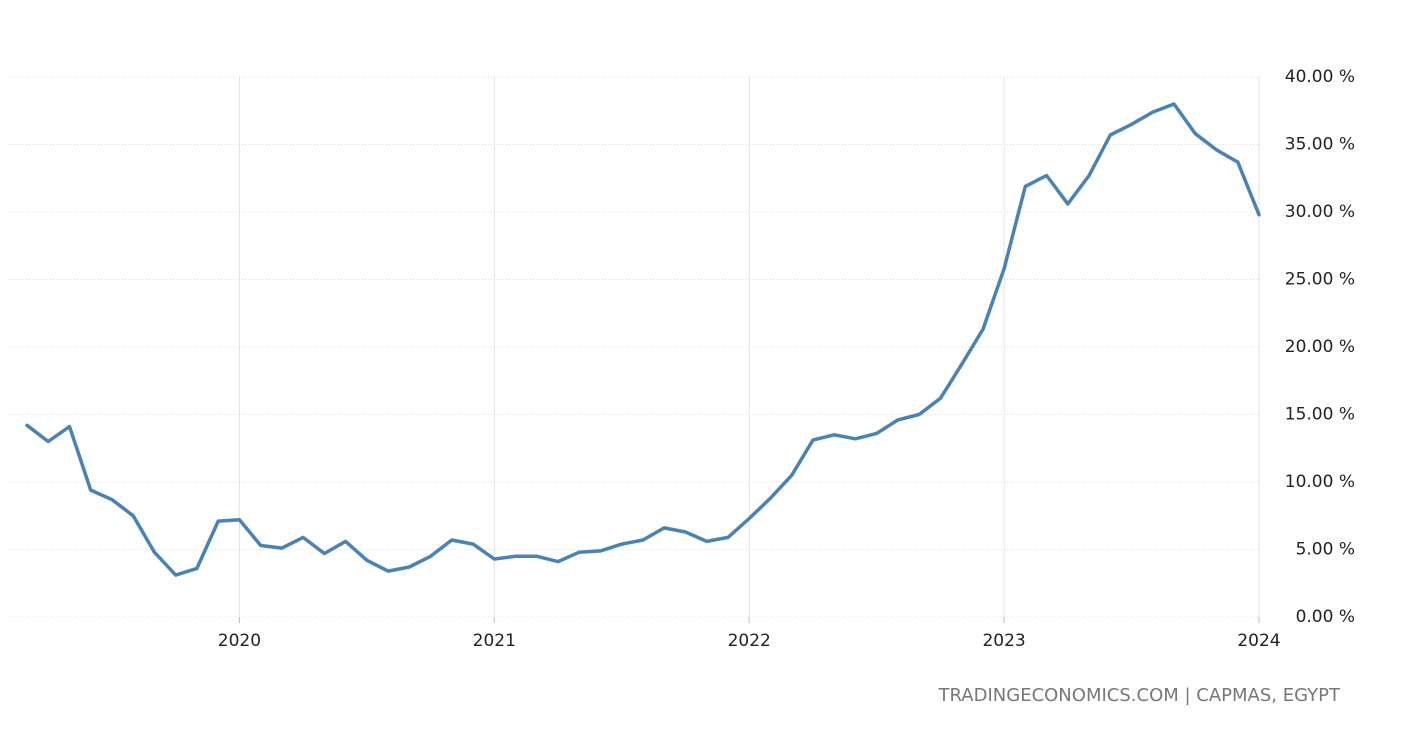 Image resolution: width=1426 pixels, height=742 pixels. I want to click on source: TRADINGECONOMICS.COM | CAPMAS, EGYPT, so click(1139, 695).